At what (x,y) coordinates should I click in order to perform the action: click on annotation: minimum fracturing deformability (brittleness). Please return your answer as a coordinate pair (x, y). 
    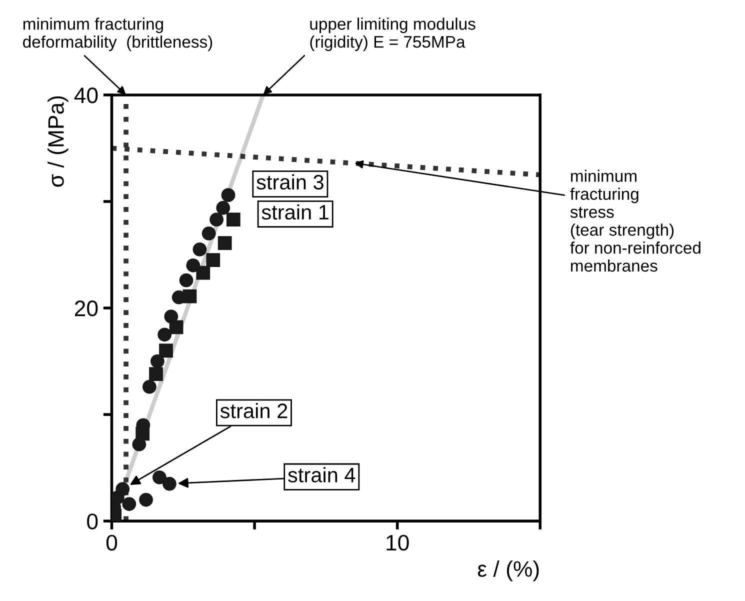
    Looking at the image, I should click on (117, 35).